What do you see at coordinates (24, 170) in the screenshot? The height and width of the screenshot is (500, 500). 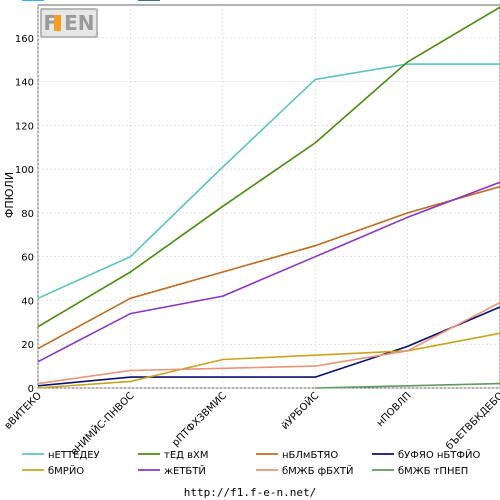 I see `y-tick-label: 100` at bounding box center [24, 170].